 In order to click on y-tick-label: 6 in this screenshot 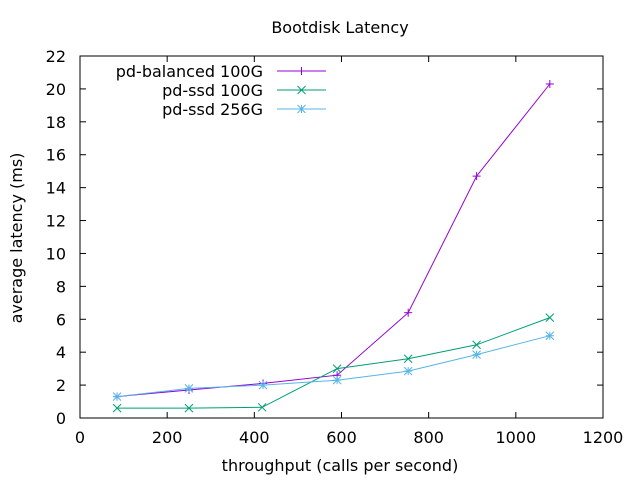, I will do `click(61, 319)`.